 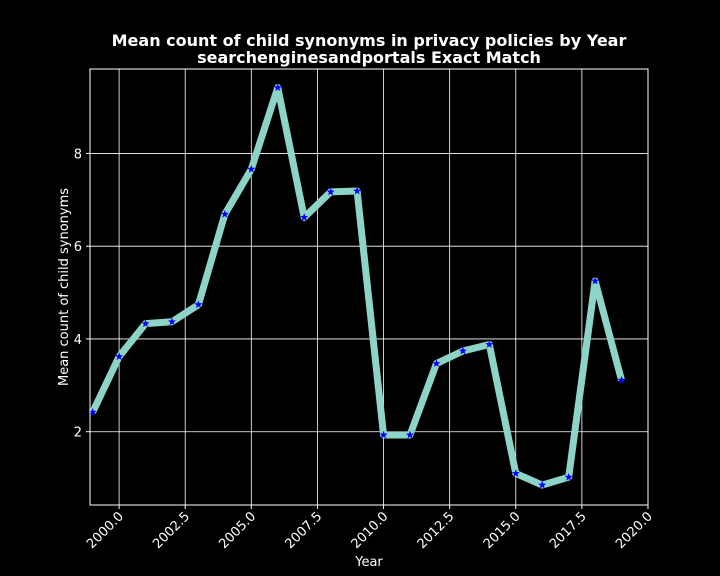 What do you see at coordinates (64, 287) in the screenshot?
I see `y-axis-label: Mean count of child synonyms` at bounding box center [64, 287].